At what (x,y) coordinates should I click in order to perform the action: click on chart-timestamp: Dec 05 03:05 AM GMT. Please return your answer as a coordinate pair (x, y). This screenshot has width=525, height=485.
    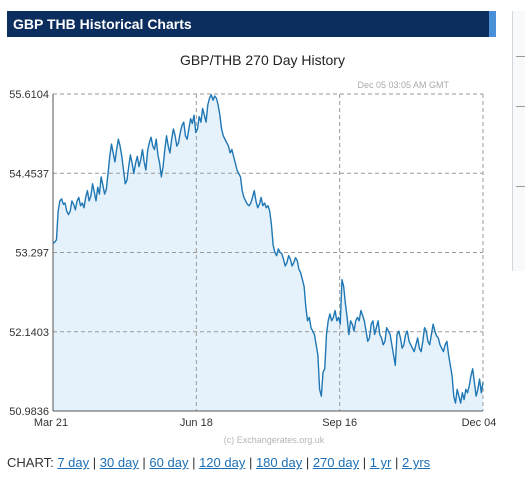
    Looking at the image, I should click on (403, 85).